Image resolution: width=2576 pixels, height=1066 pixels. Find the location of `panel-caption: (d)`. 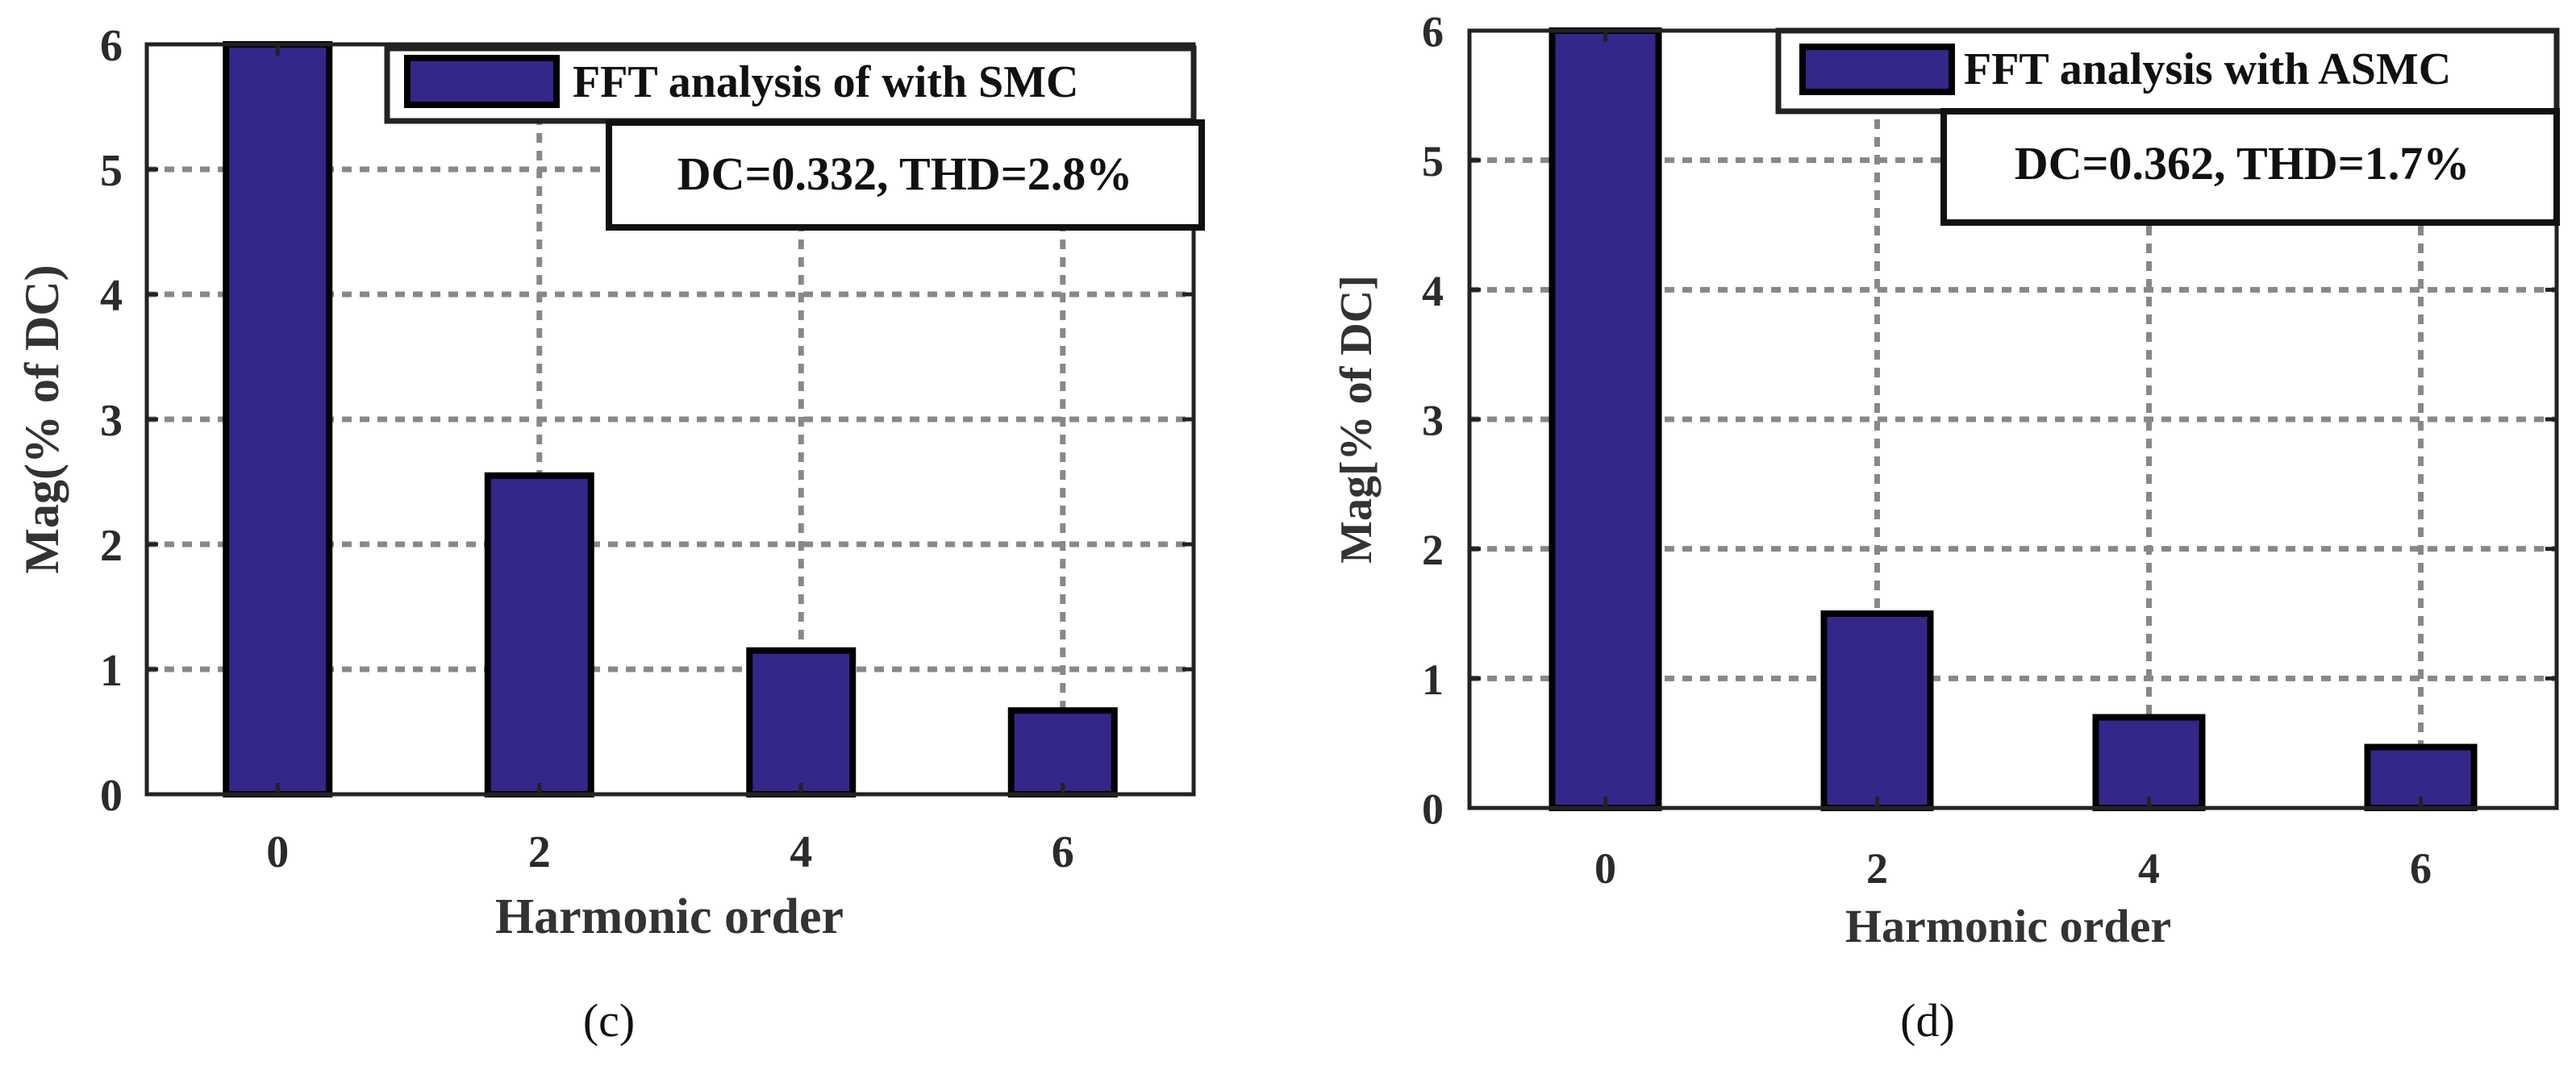

panel-caption: (d) is located at coordinates (1927, 1021).